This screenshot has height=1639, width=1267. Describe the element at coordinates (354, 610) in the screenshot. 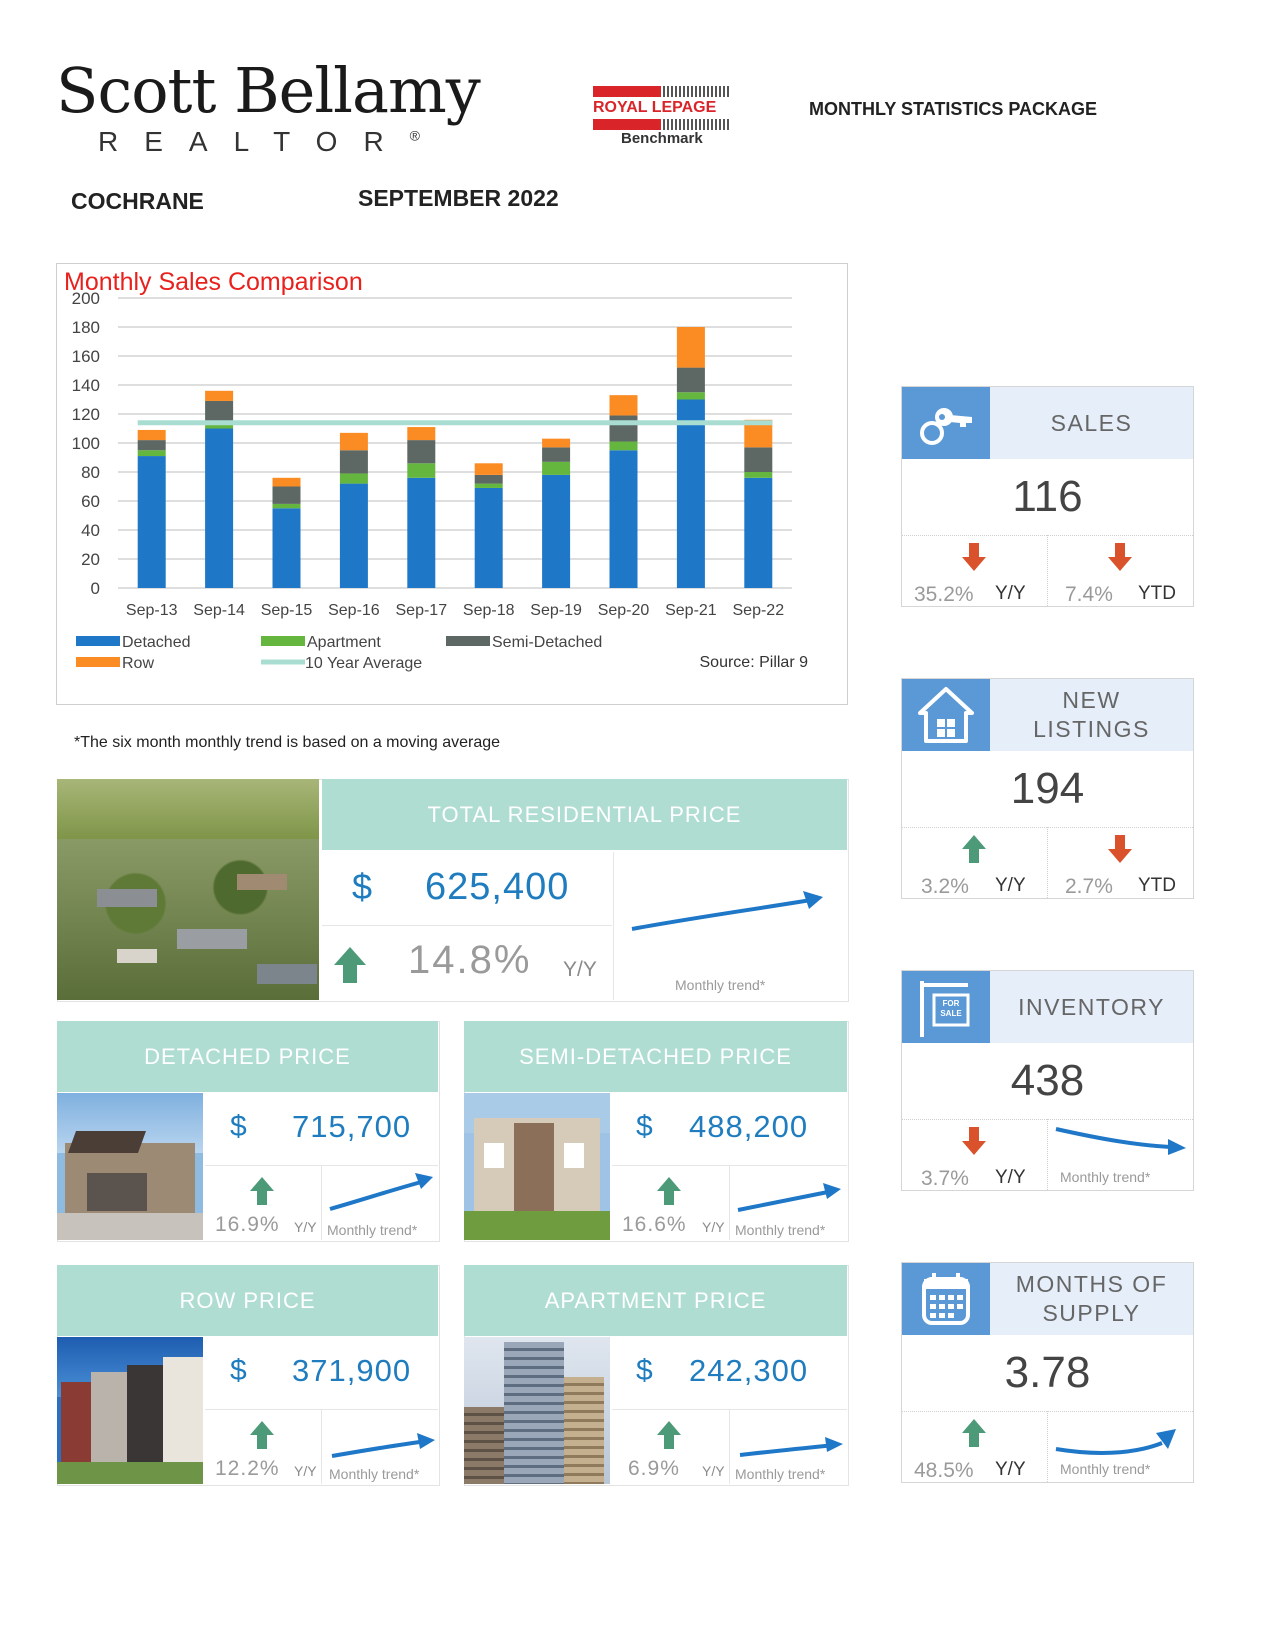

I see `x-tick-label: Sep-16` at that location.